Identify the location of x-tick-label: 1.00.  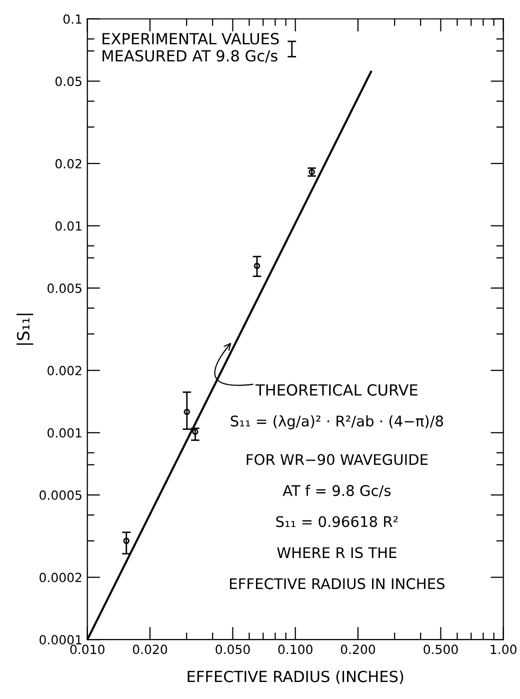
(503, 649).